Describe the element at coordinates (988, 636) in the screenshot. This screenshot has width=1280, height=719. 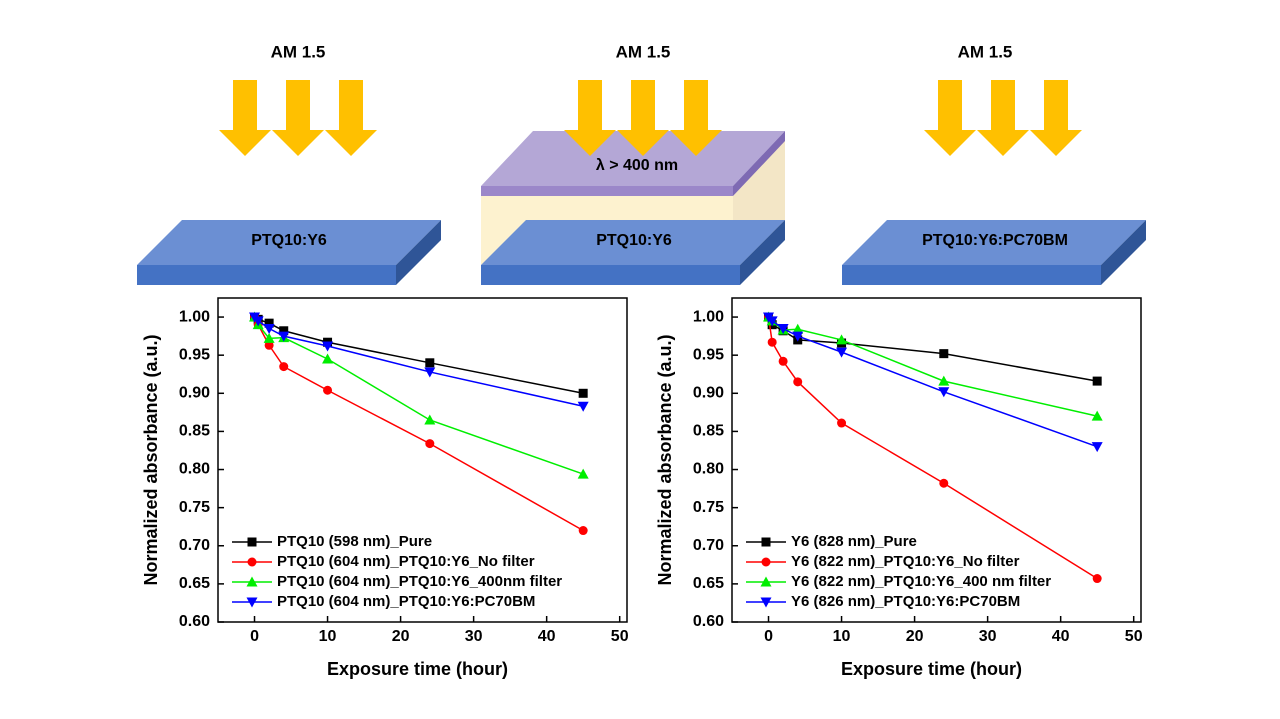
I see `x-tick-label: 30` at that location.